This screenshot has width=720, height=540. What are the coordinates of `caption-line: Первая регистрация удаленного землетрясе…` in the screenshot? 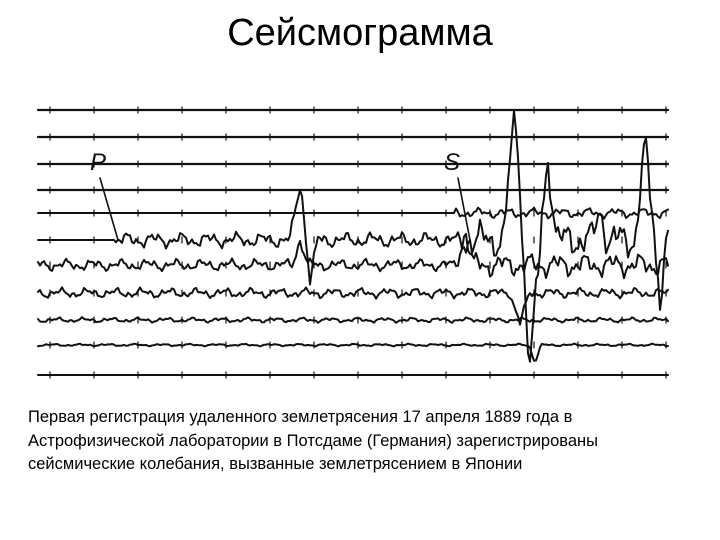 It's located at (300, 417).